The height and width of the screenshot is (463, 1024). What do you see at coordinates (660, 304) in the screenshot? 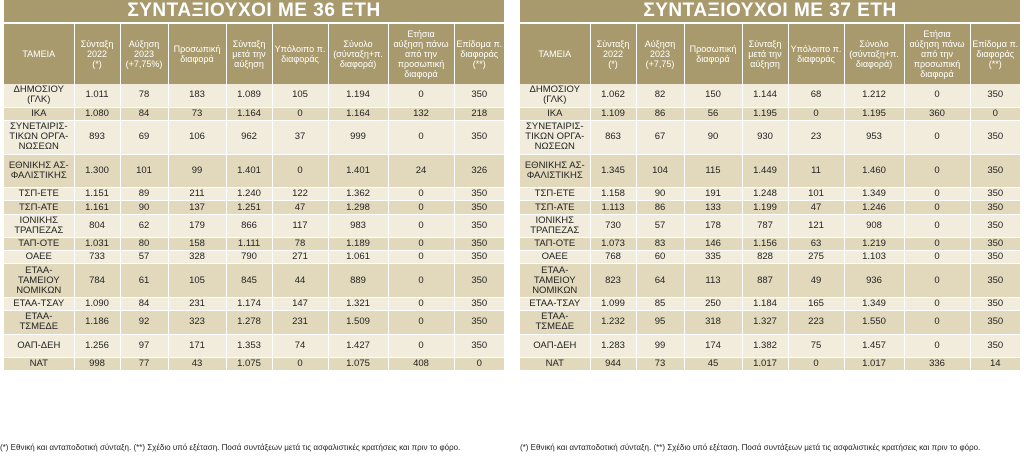
I see `value-cell: 85` at bounding box center [660, 304].